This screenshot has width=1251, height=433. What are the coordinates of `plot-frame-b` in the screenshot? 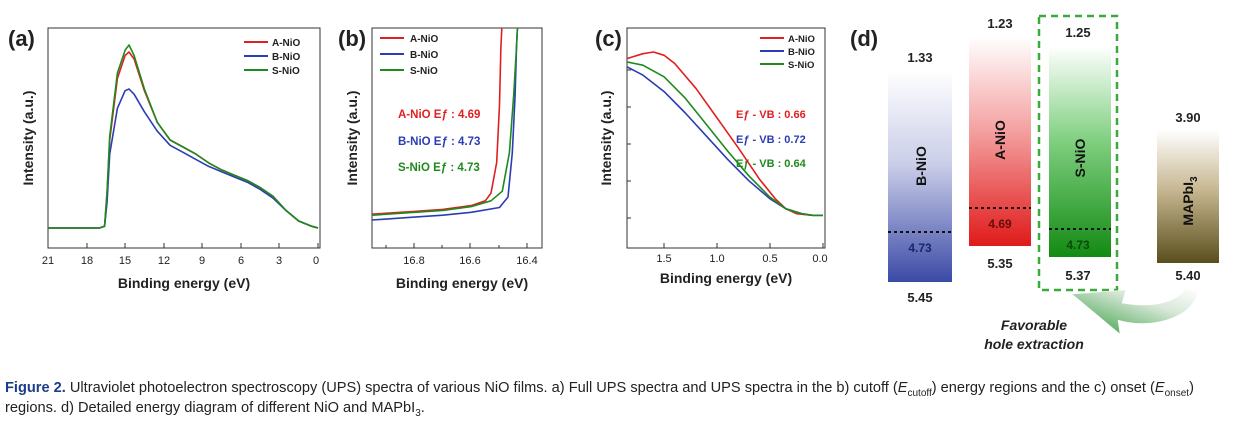 It's located at (457, 138).